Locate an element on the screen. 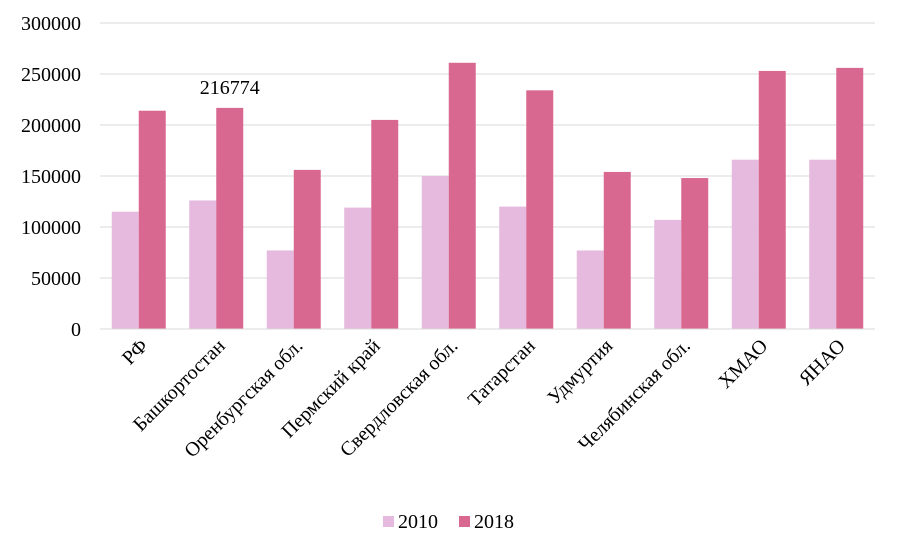 The image size is (897, 553). category-label: Татарстан is located at coordinates (502, 373).